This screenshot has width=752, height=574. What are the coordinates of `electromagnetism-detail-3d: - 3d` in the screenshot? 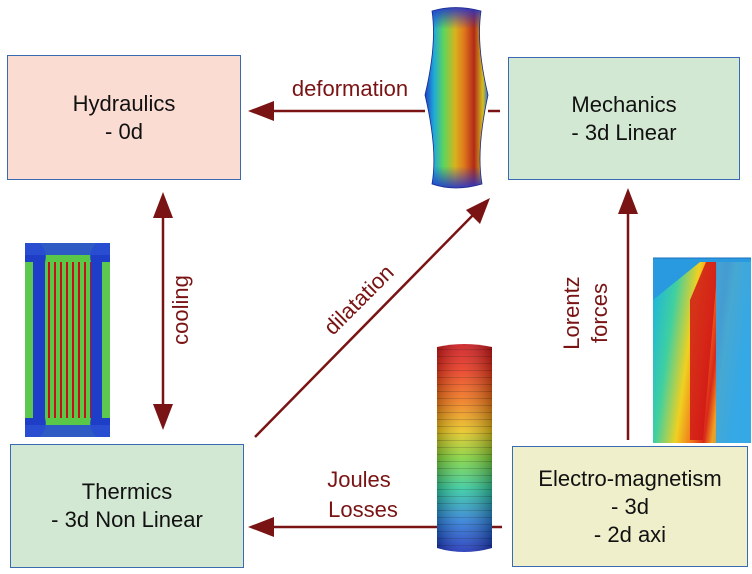 It's located at (630, 506).